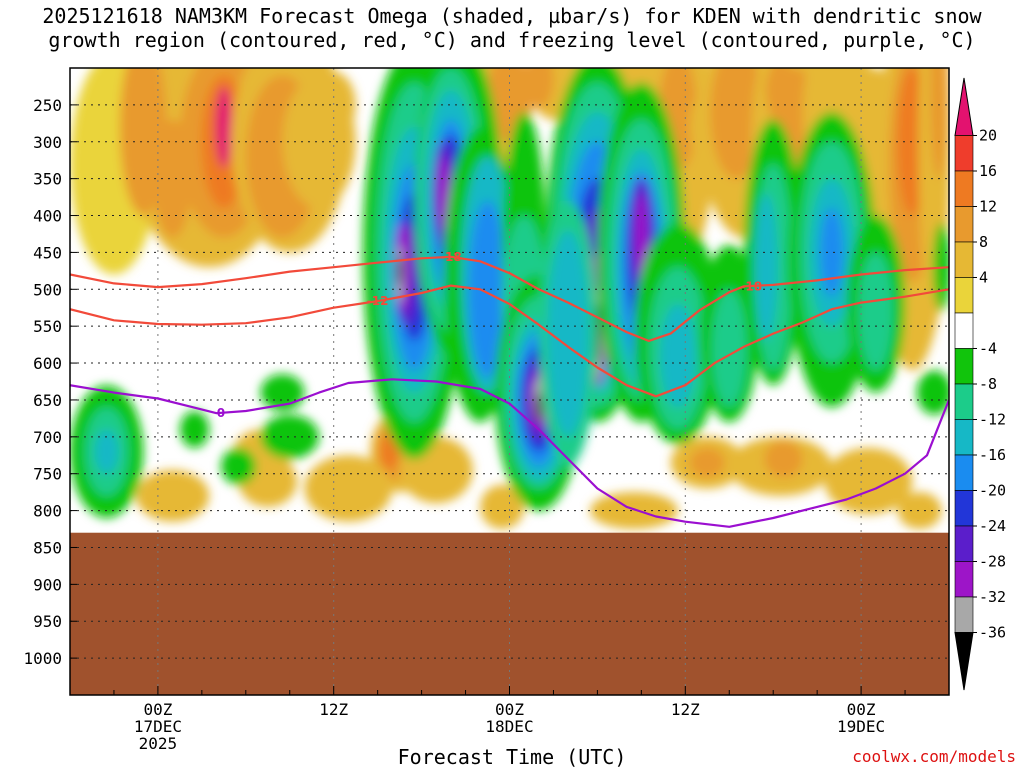 The width and height of the screenshot is (1024, 769). What do you see at coordinates (983, 242) in the screenshot?
I see `colorbar-label: 8` at bounding box center [983, 242].